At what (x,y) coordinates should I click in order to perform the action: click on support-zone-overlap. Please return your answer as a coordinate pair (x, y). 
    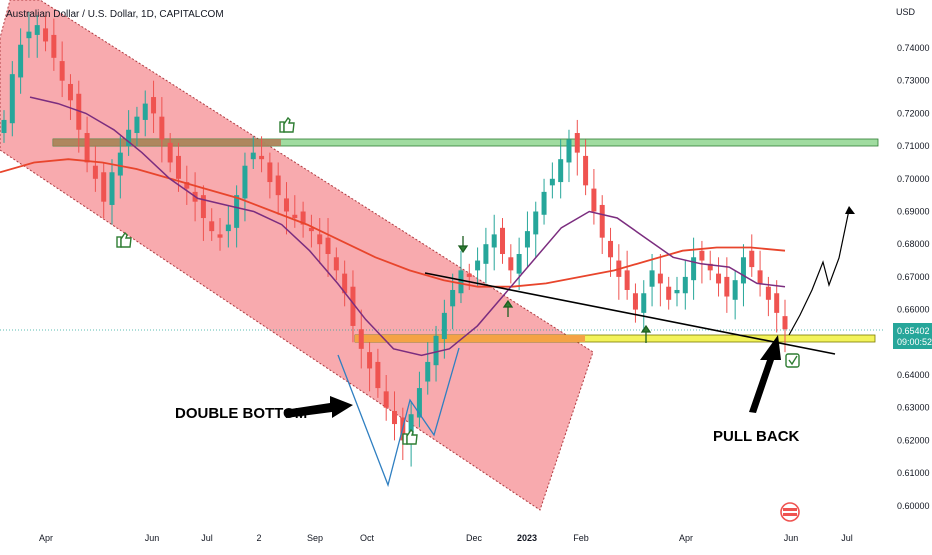
    Looking at the image, I should click on (470, 338).